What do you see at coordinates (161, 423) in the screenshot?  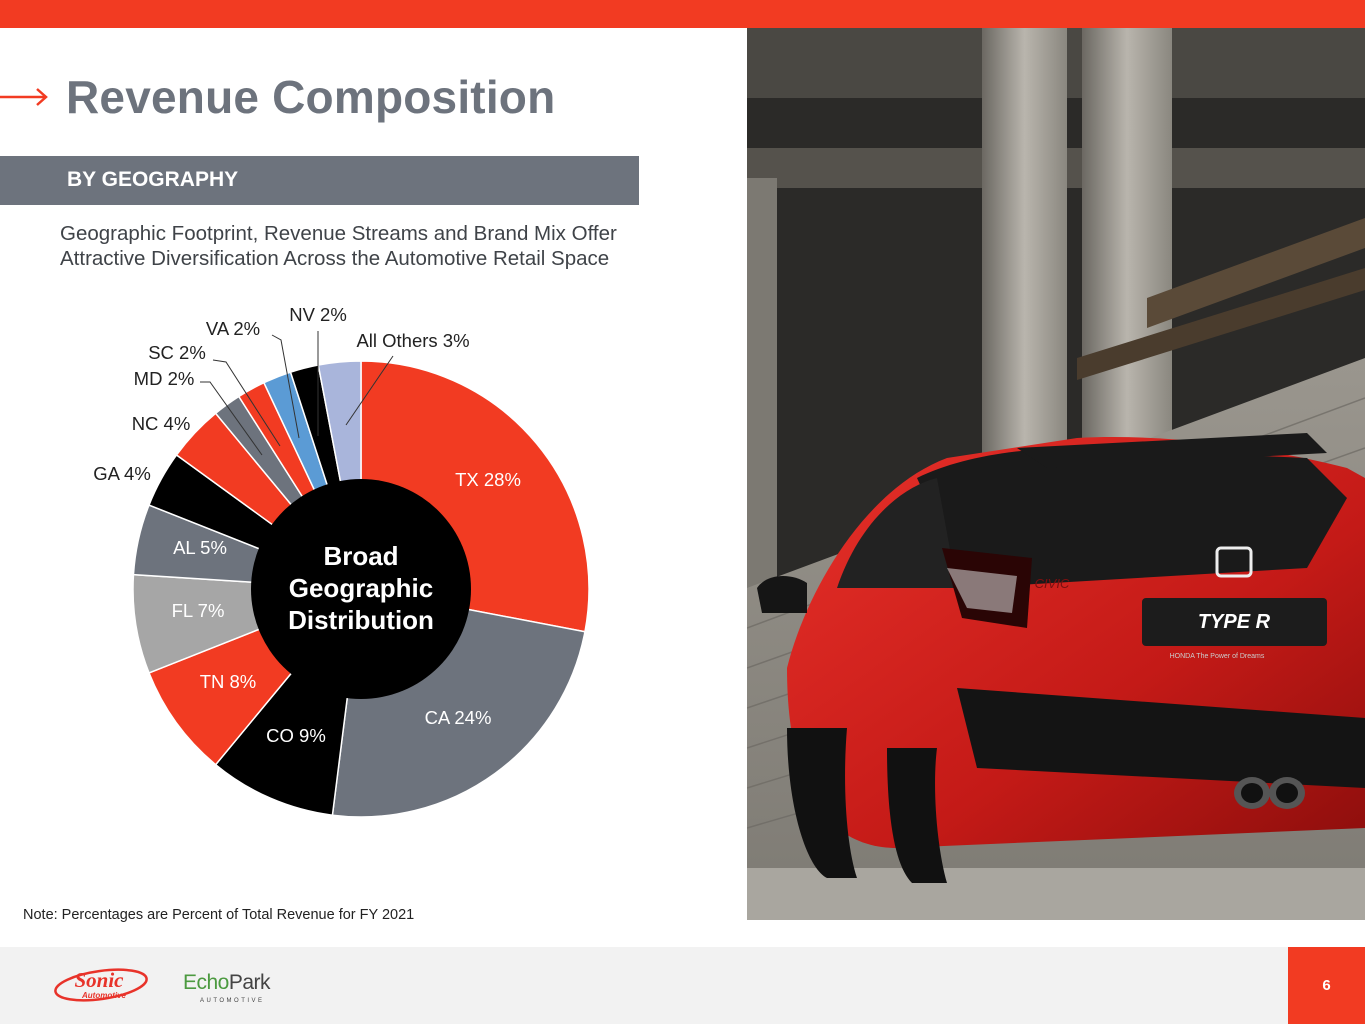 I see `pie-slice-label: NC 4%` at bounding box center [161, 423].